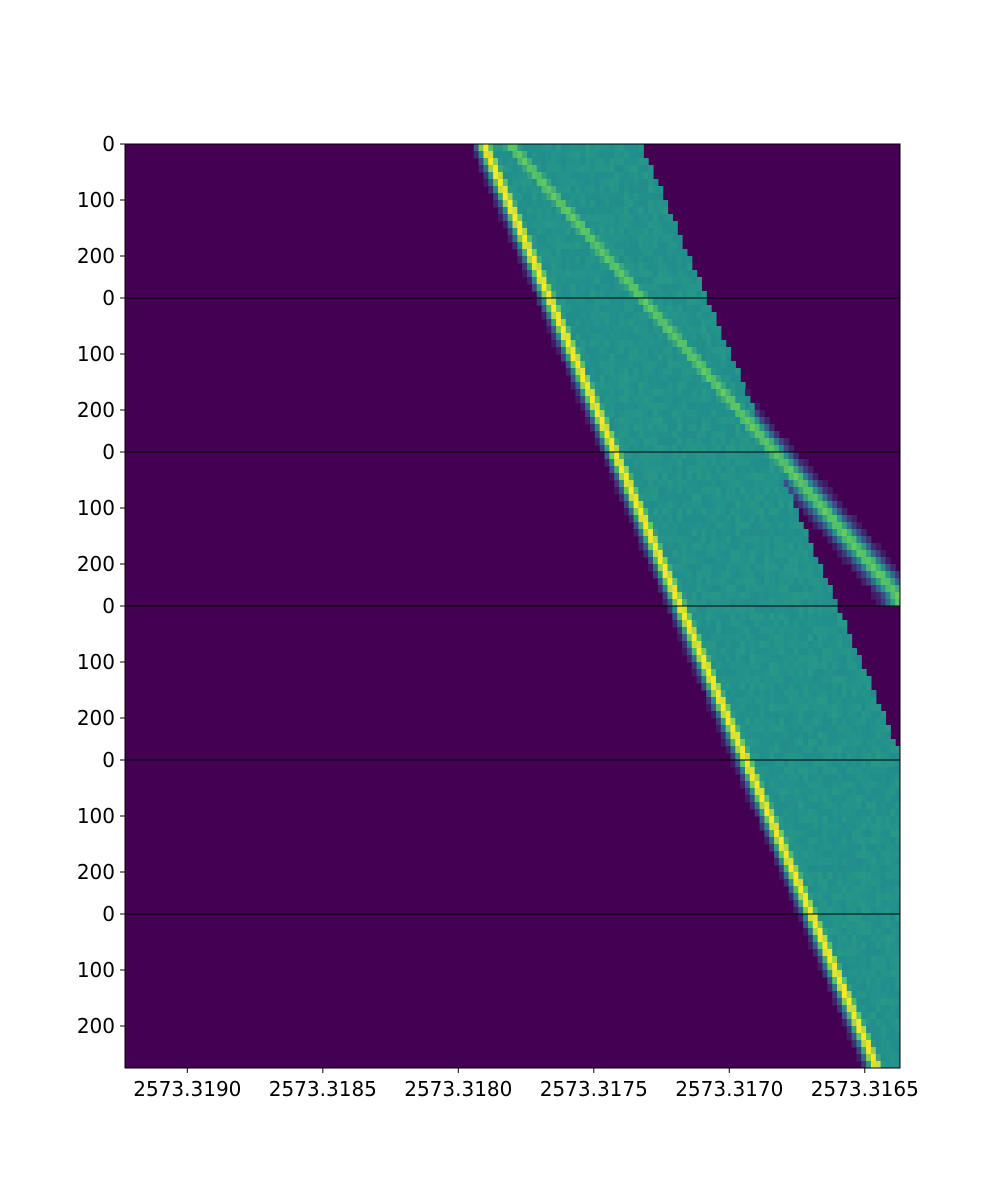  I want to click on x-tick-label: 2573.3190, so click(187, 1089).